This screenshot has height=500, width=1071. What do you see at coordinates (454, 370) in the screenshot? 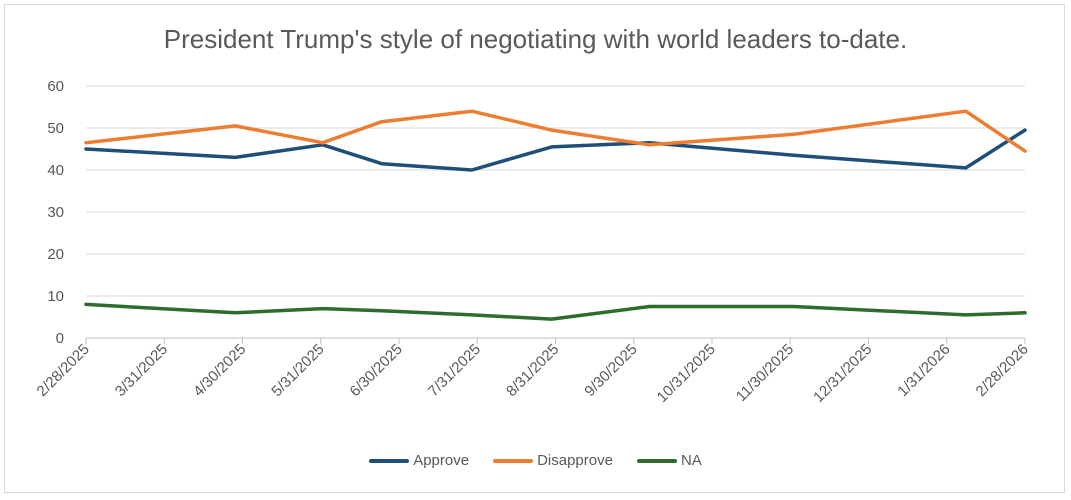
I see `x-tick-label: 7/31/2025` at bounding box center [454, 370].